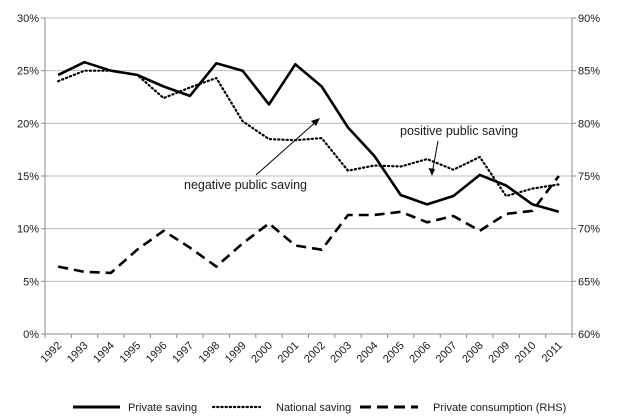 This screenshot has height=418, width=617. Describe the element at coordinates (420, 353) in the screenshot. I see `x-tick-label: 2006` at that location.